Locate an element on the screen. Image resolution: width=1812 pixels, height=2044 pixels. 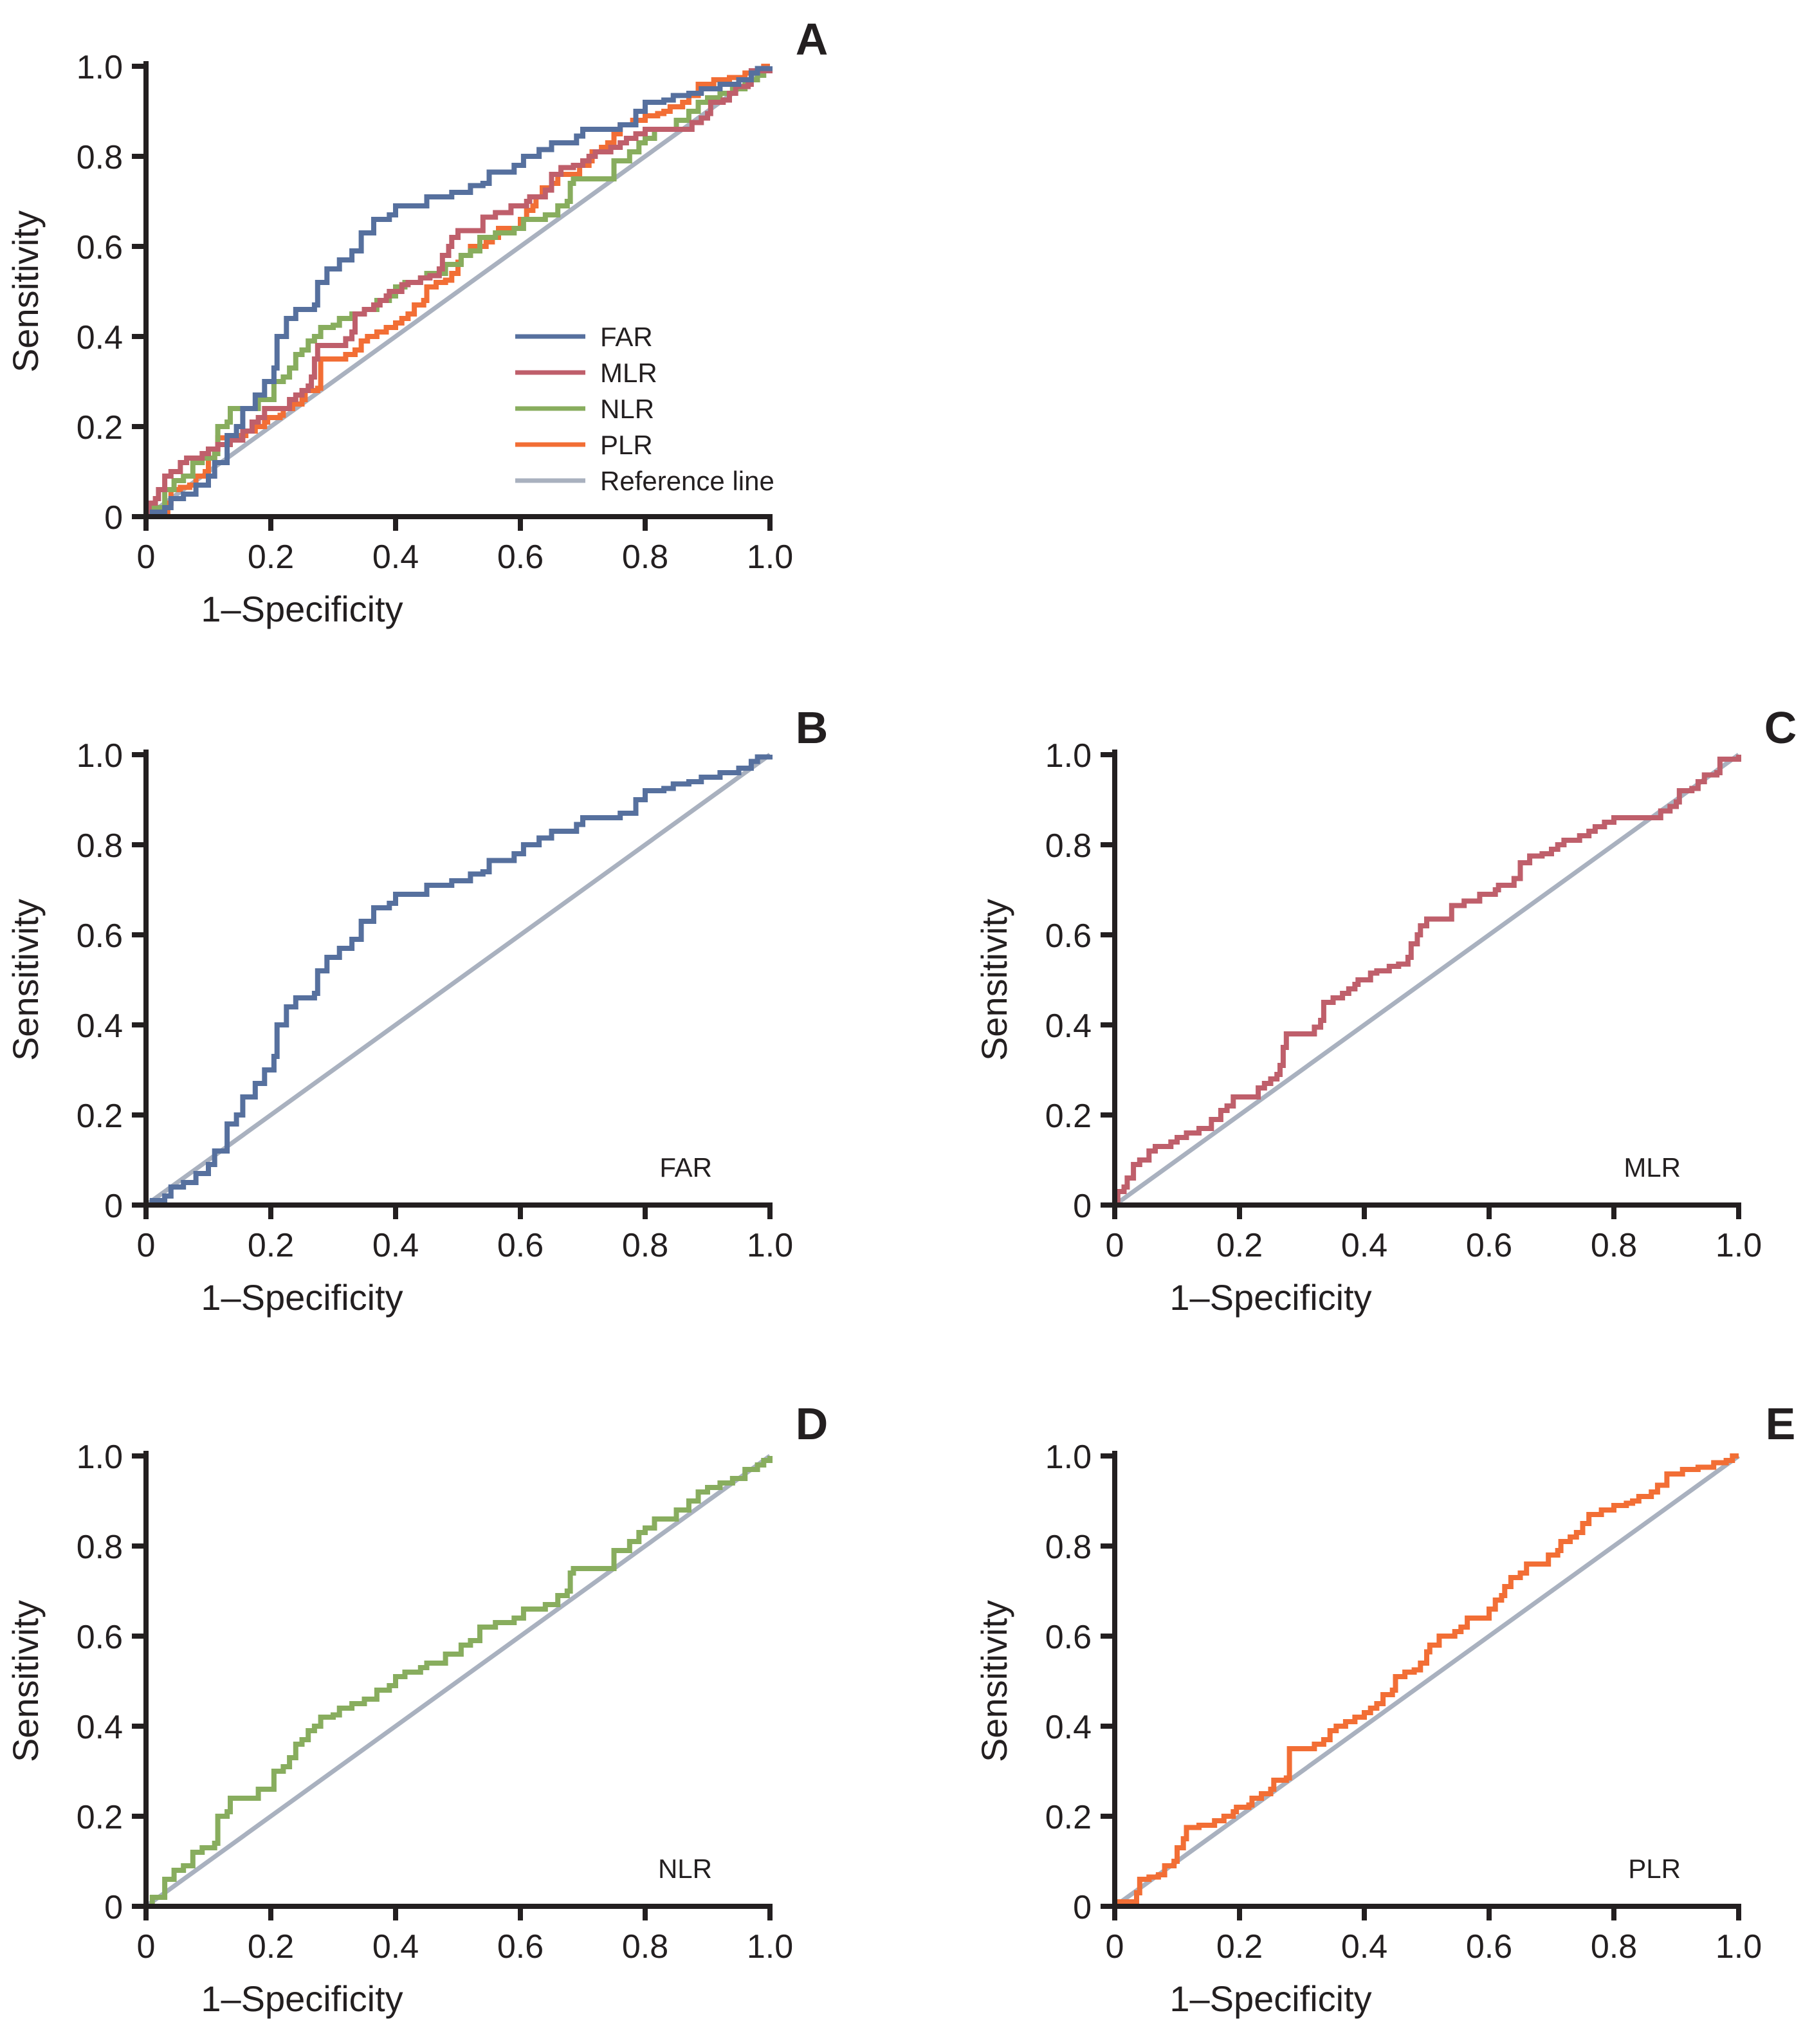
series-label: FAR is located at coordinates (685, 1167).